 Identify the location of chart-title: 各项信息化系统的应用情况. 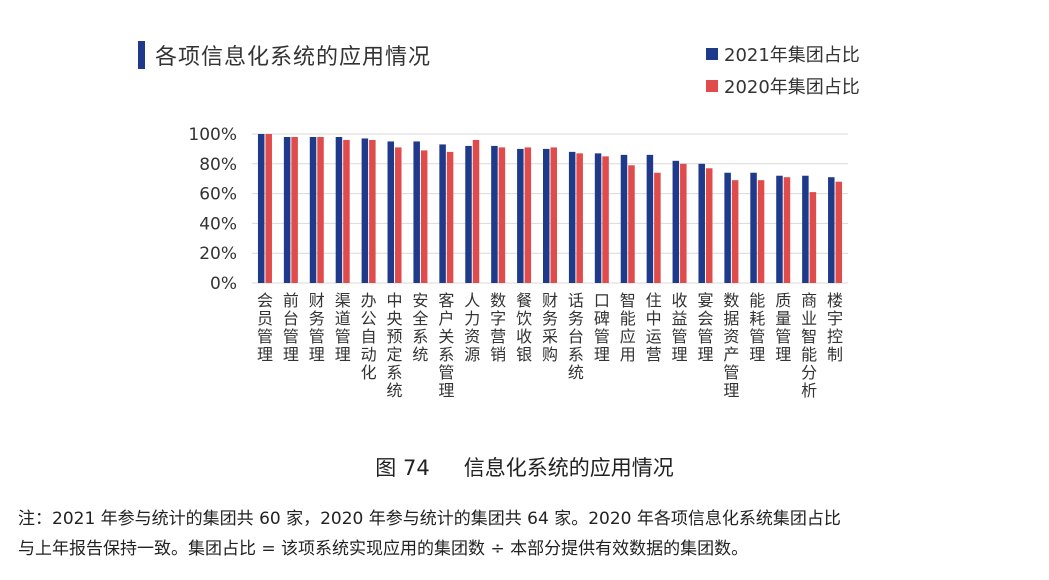
(284, 55).